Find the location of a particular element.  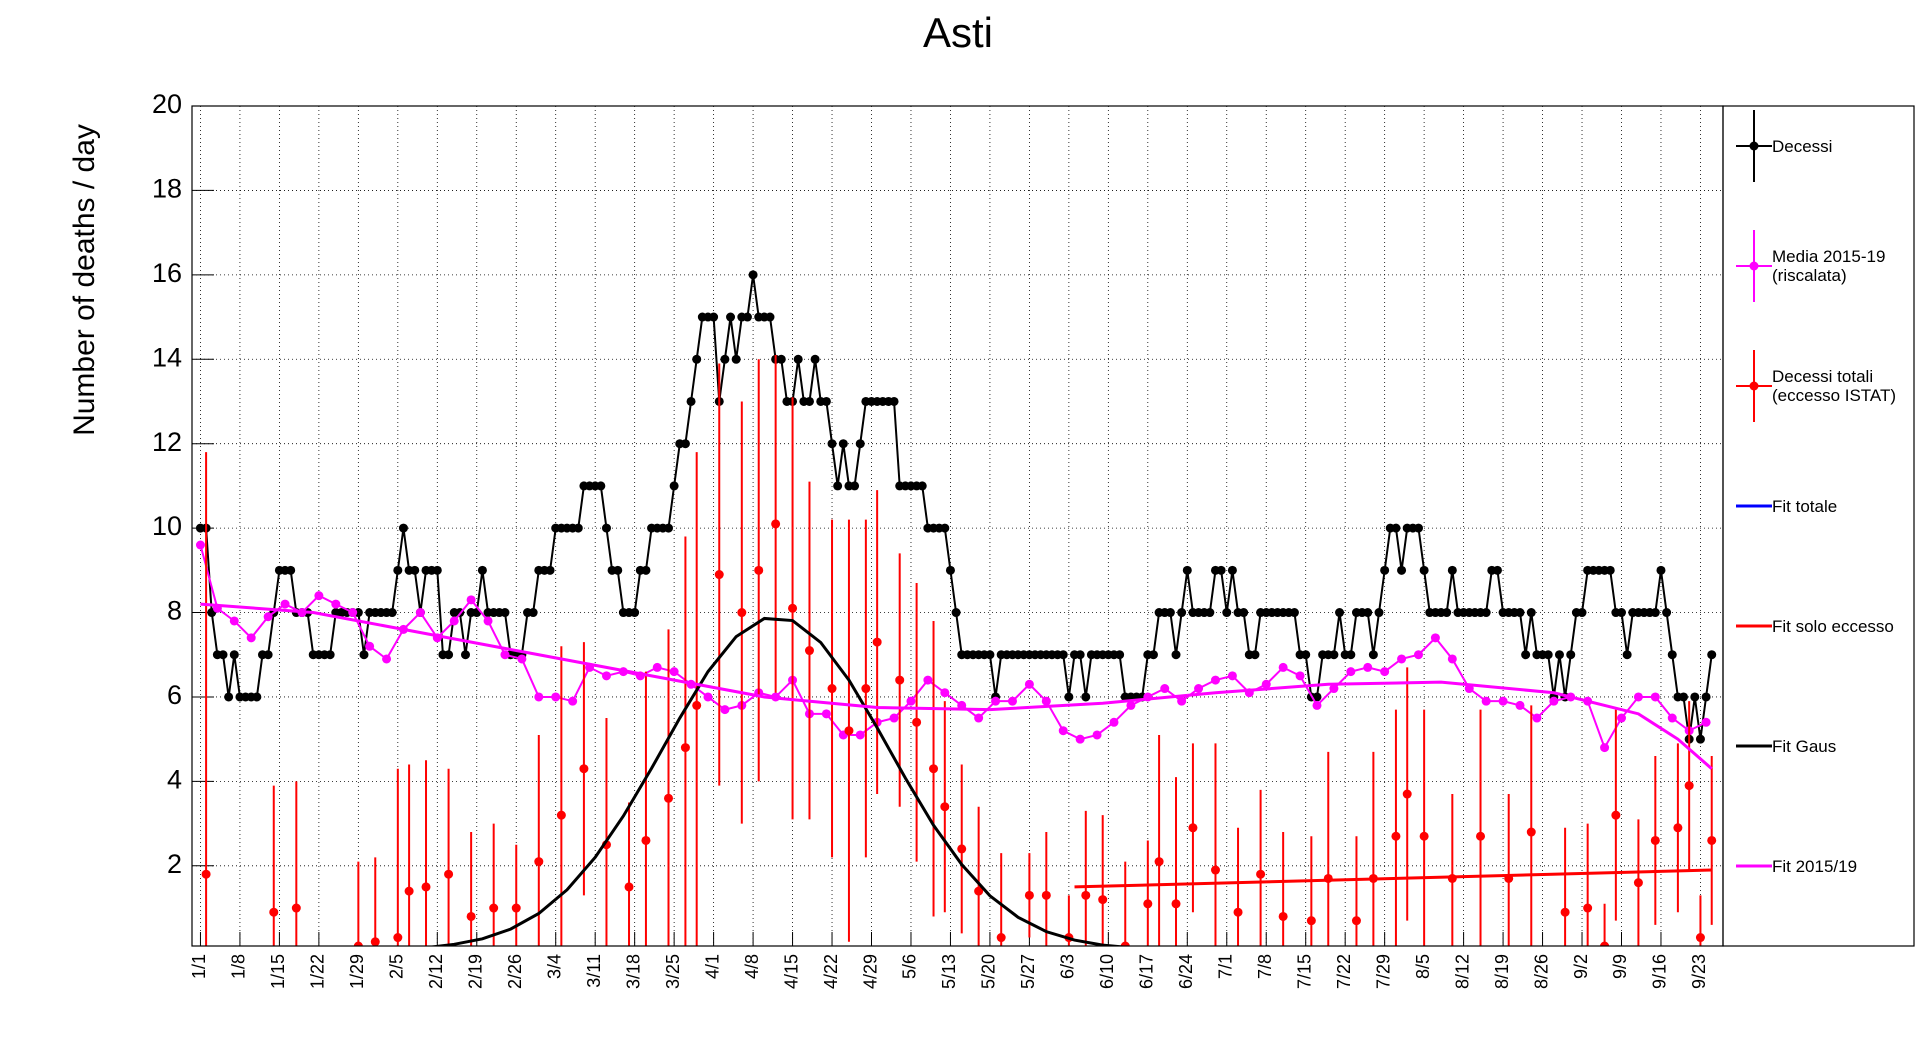

x-tick-label: 8/5 is located at coordinates (1423, 966).